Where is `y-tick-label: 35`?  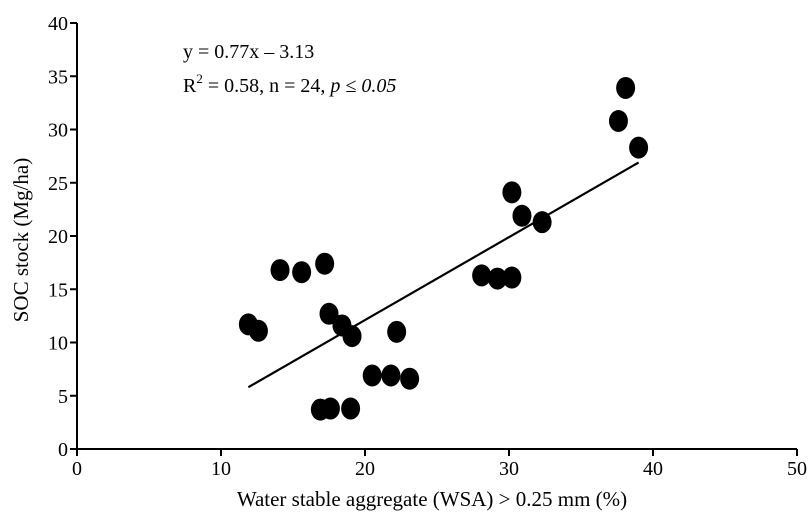 y-tick-label: 35 is located at coordinates (58, 77).